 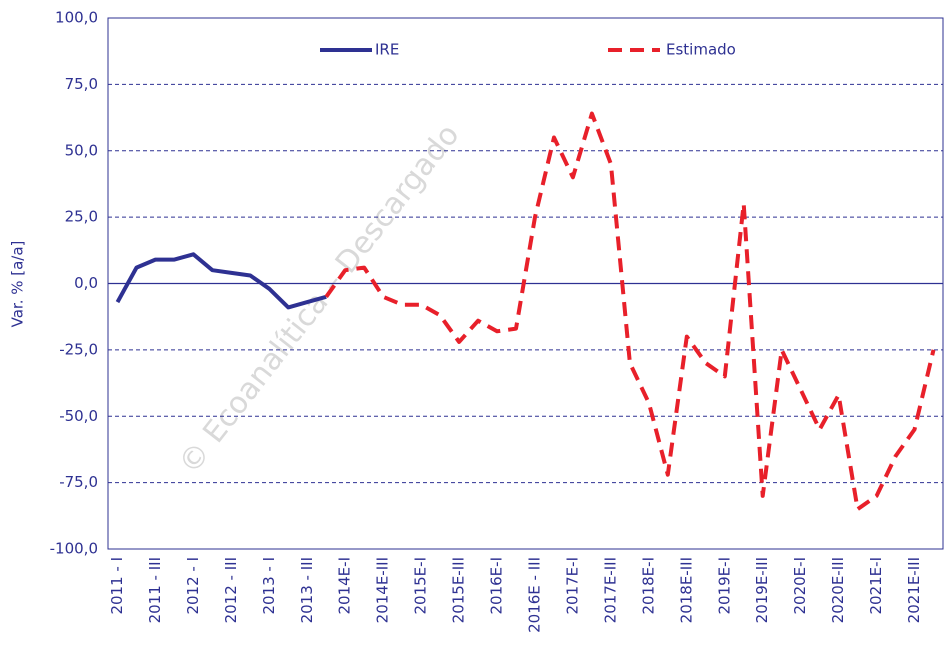 I want to click on x-tick-label: 2016E-I, so click(x=497, y=586).